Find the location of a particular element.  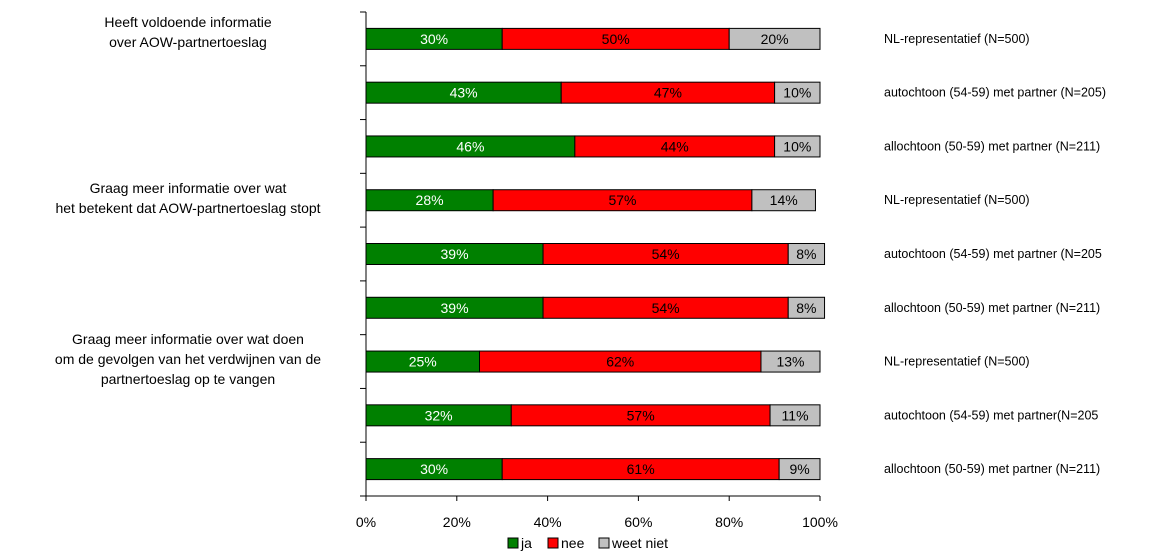

data-label: 13% is located at coordinates (790, 362).